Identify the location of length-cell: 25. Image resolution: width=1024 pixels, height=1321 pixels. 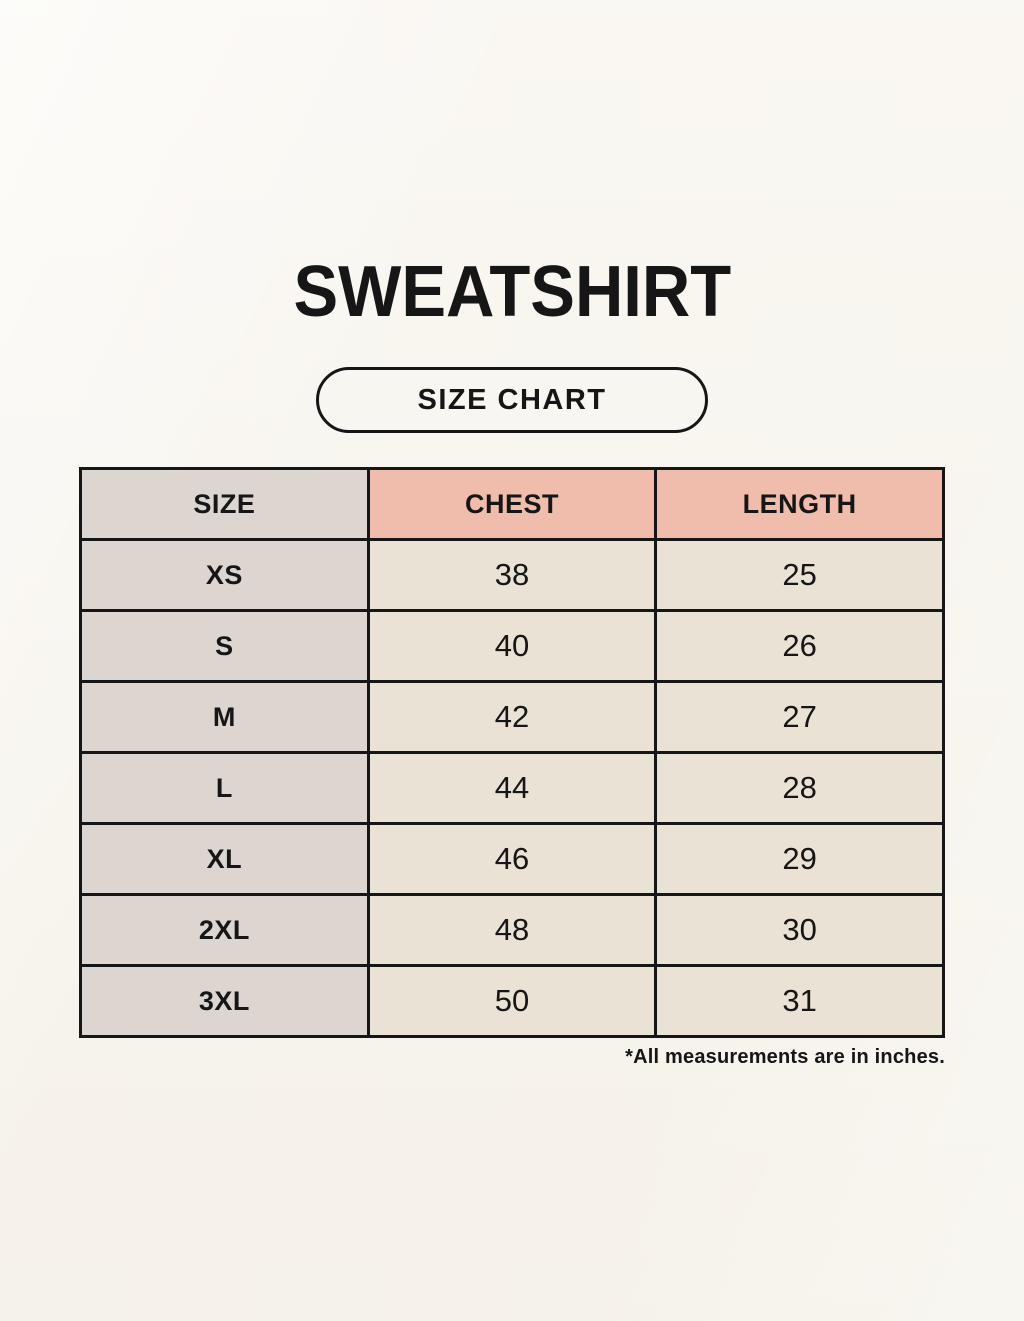
(799, 575).